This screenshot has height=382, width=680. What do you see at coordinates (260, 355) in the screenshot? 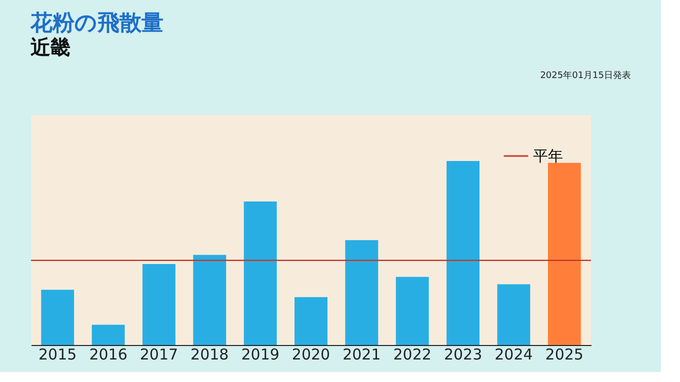
I see `x-tick-label: 2019` at bounding box center [260, 355].